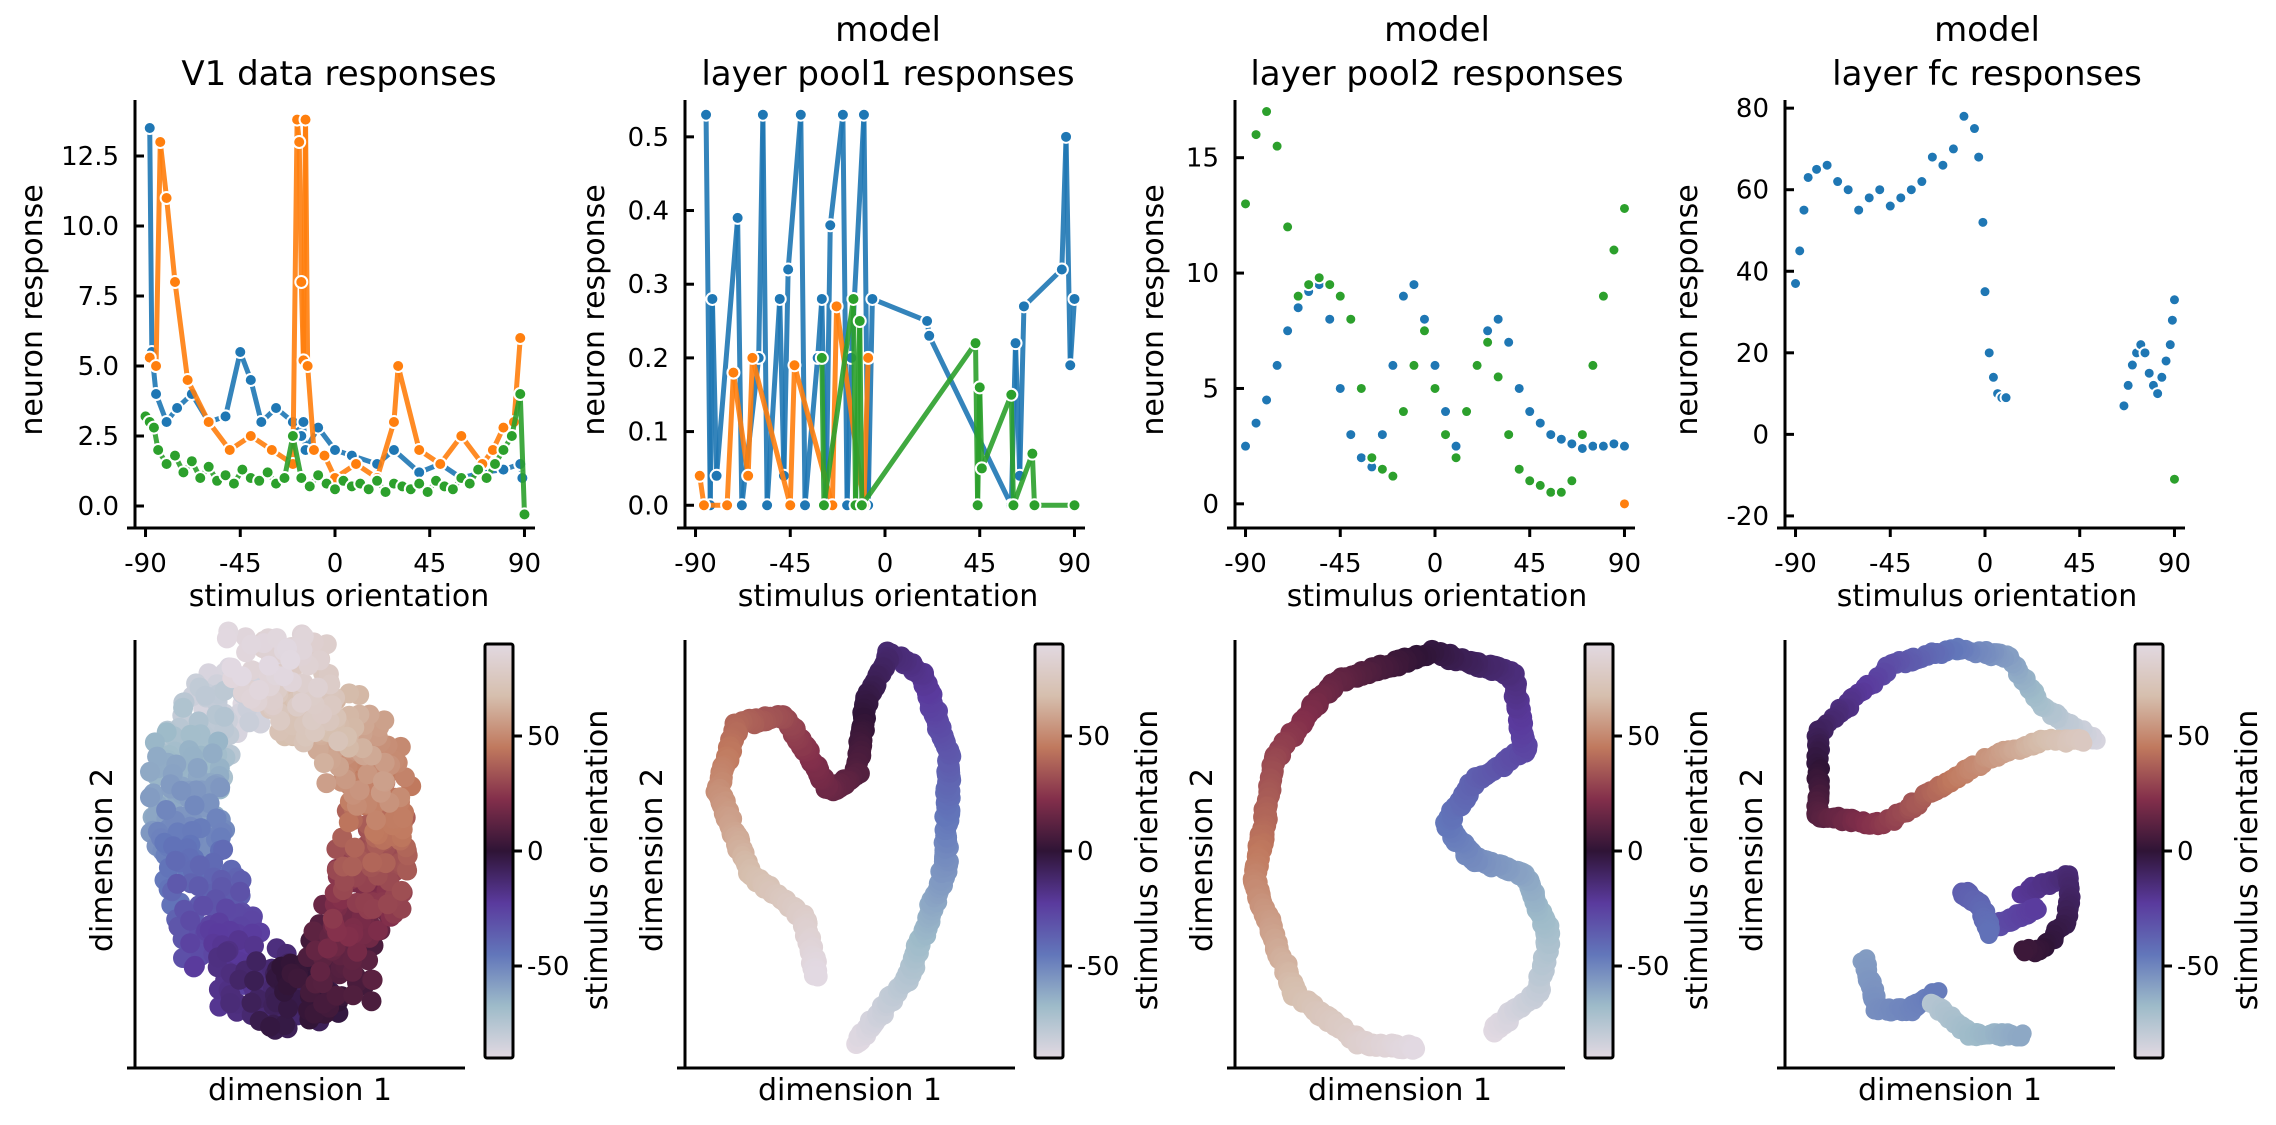  What do you see at coordinates (1987, 52) in the screenshot?
I see `panel-title: model layer fc responses` at bounding box center [1987, 52].